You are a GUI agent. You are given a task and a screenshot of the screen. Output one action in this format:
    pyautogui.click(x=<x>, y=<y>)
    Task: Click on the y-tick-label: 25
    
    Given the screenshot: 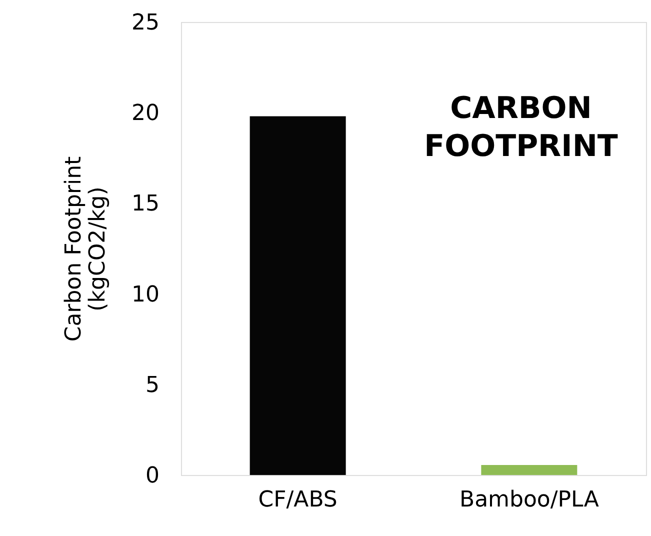 What is the action you would take?
    pyautogui.click(x=146, y=23)
    